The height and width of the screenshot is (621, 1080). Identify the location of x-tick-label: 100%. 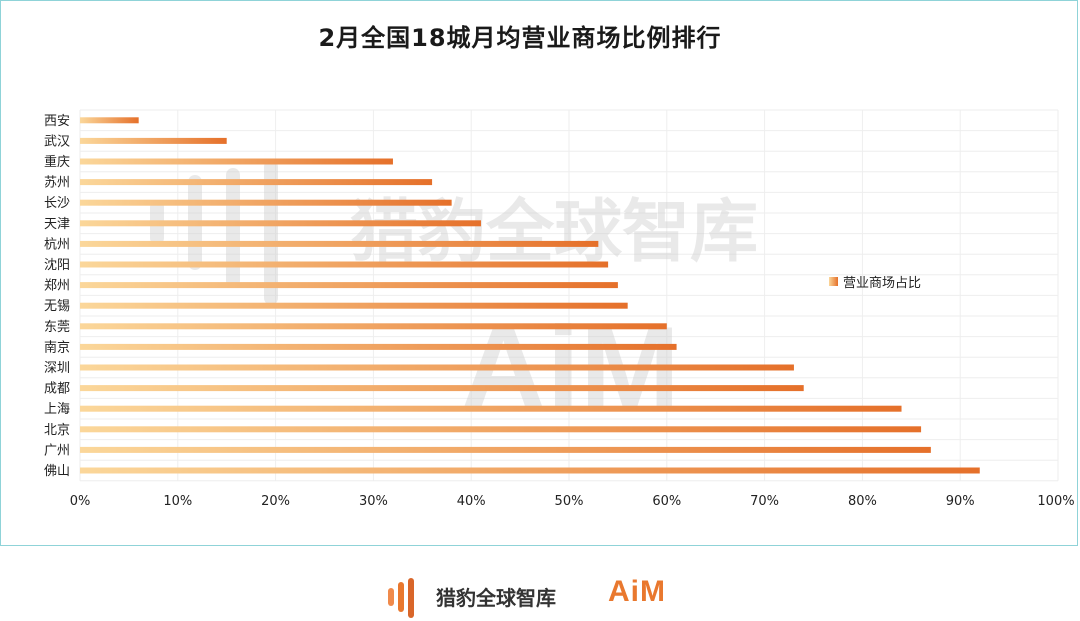
(1055, 501).